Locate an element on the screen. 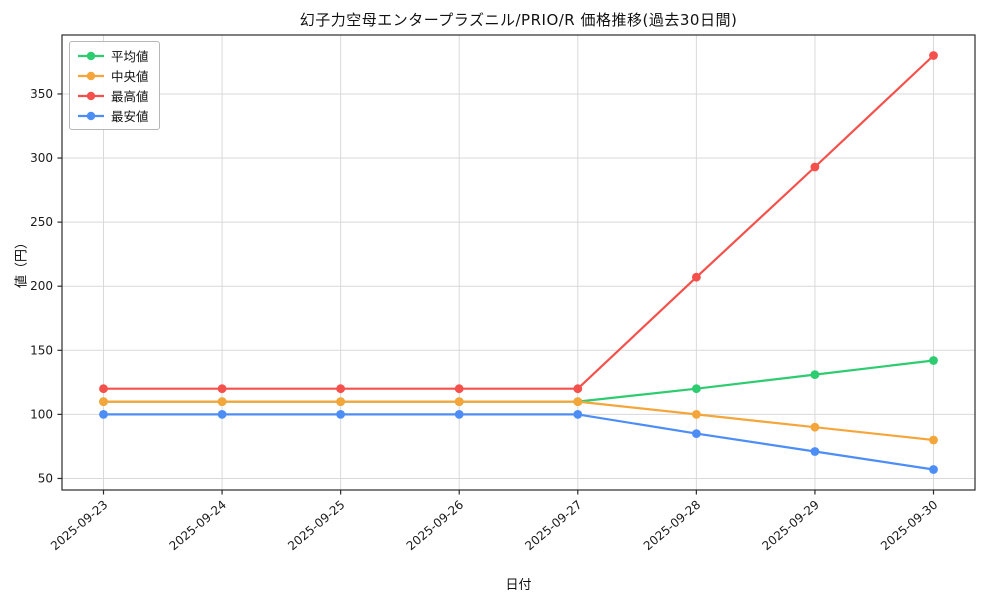 This screenshot has height=600, width=1000. x-tick-label: 2025-09-29 is located at coordinates (790, 526).